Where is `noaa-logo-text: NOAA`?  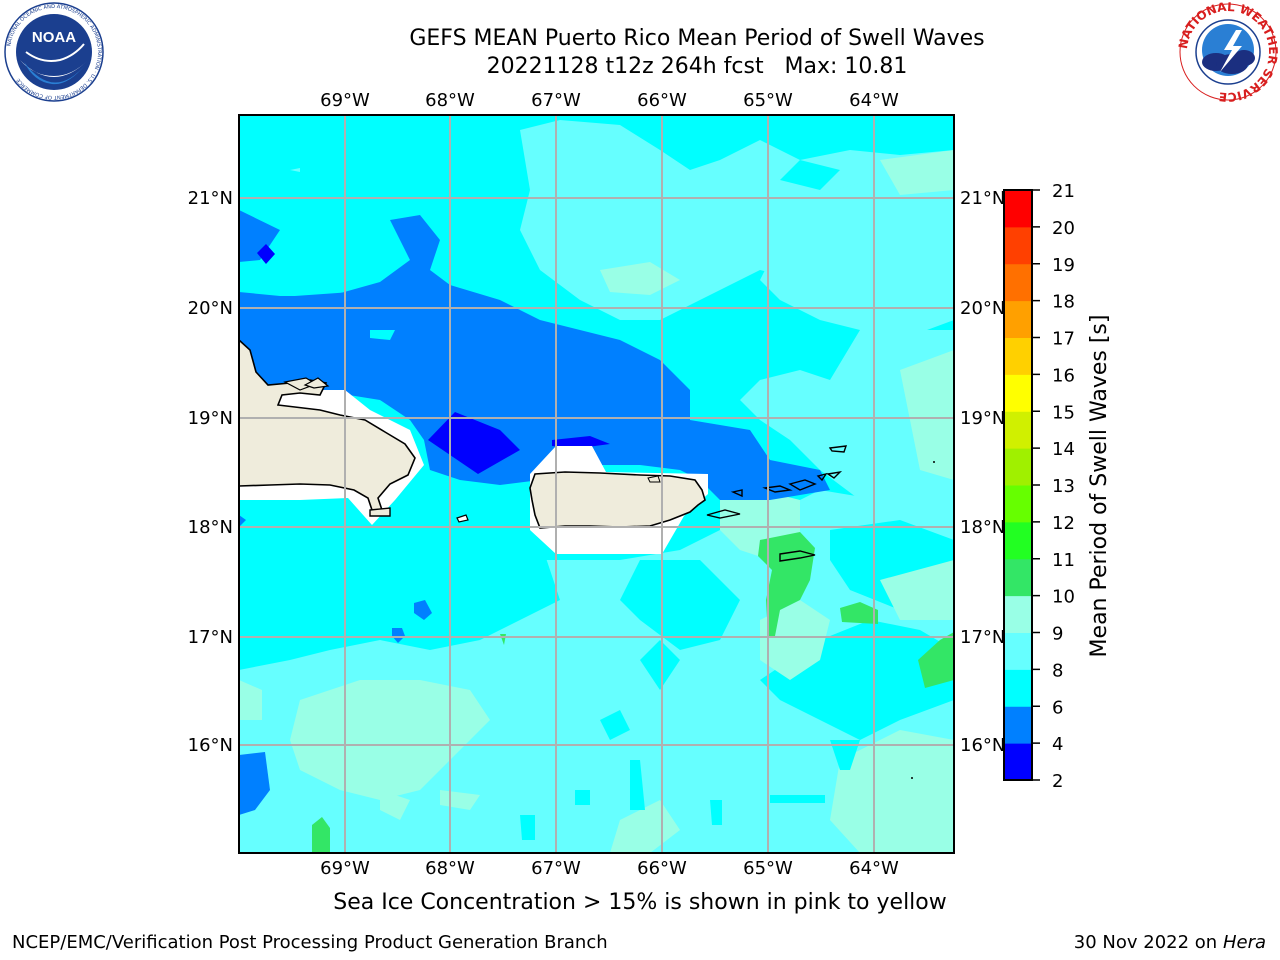 noaa-logo-text: NOAA is located at coordinates (54, 37).